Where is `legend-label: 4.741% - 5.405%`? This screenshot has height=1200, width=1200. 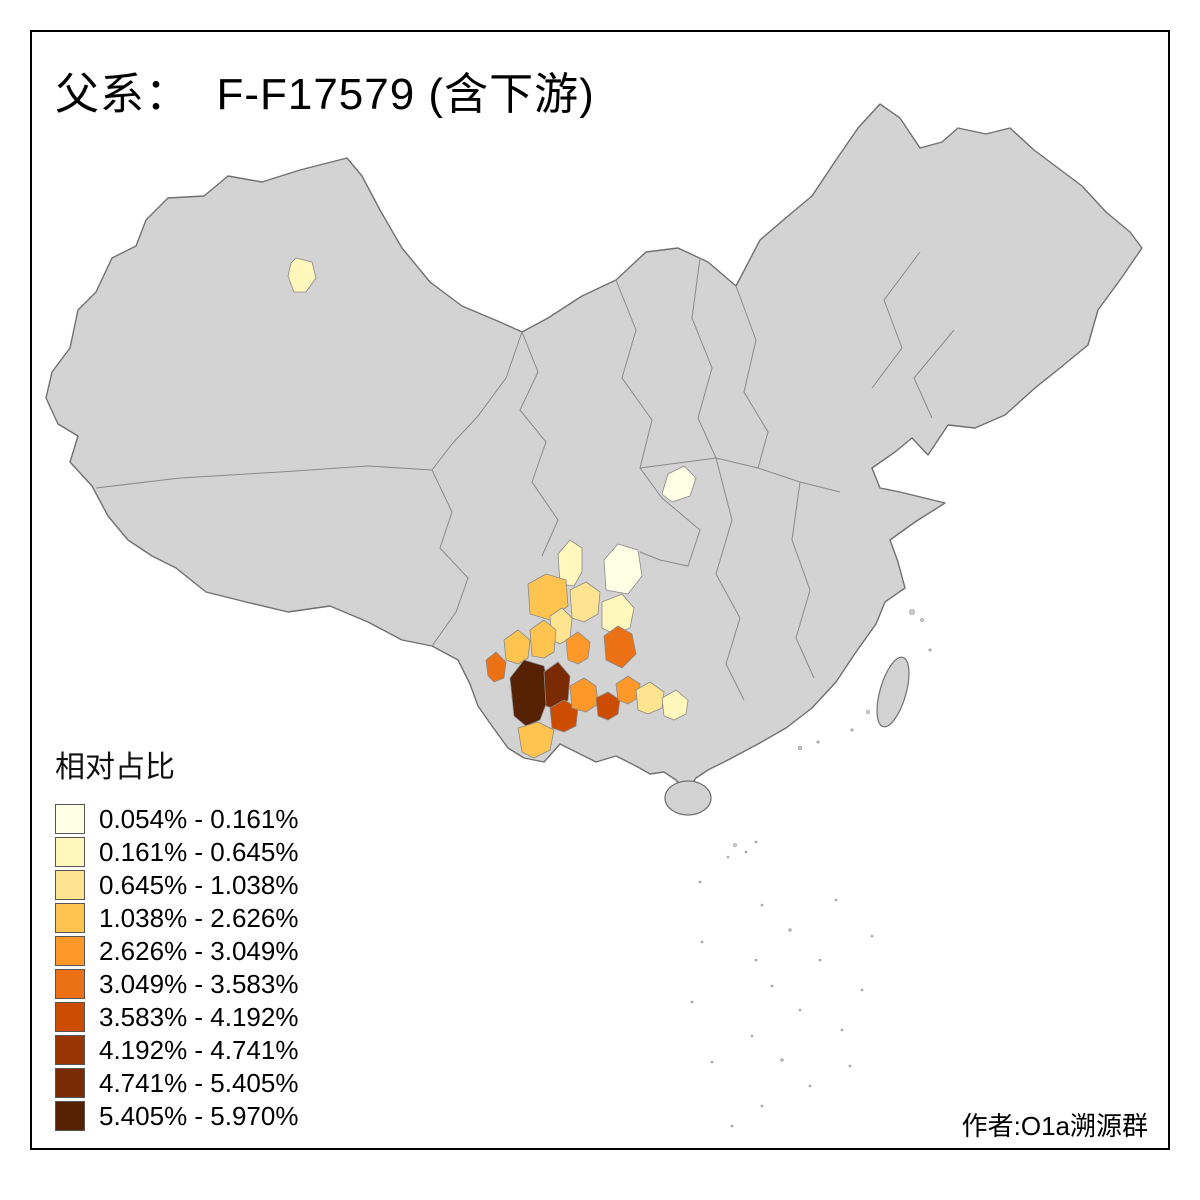
legend-label: 4.741% - 5.405% is located at coordinates (199, 1082).